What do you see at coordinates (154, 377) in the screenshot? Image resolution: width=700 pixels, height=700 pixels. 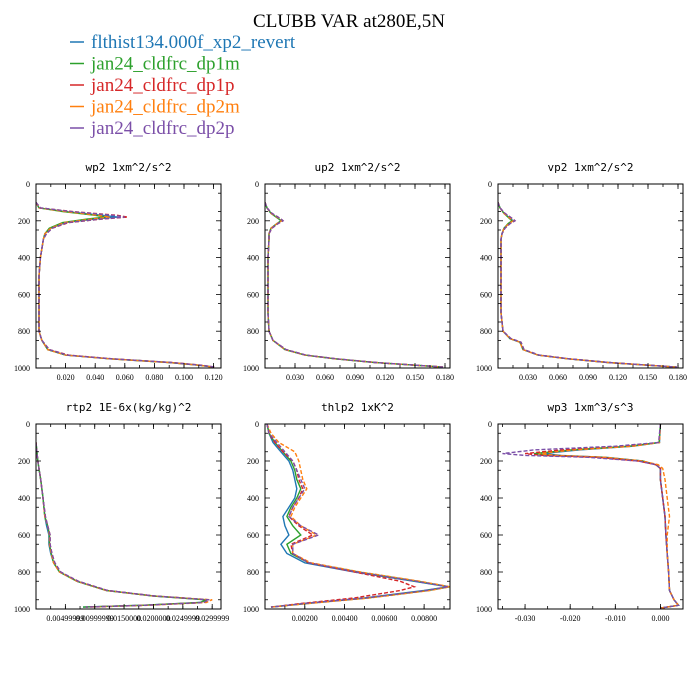 I see `x-tick-label: 0.080` at bounding box center [154, 377].